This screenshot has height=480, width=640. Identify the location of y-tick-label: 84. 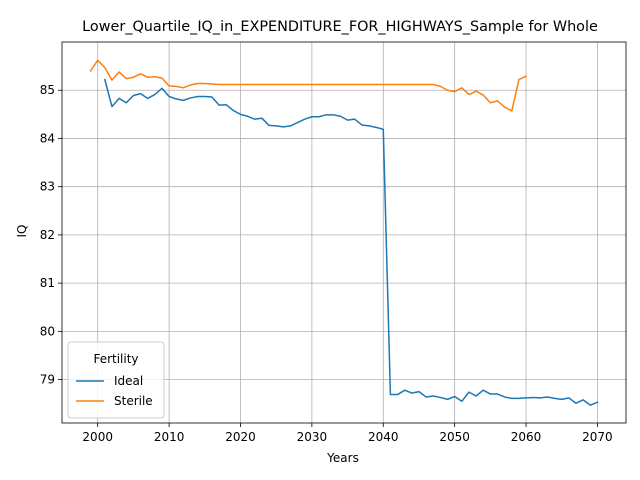
(47, 138).